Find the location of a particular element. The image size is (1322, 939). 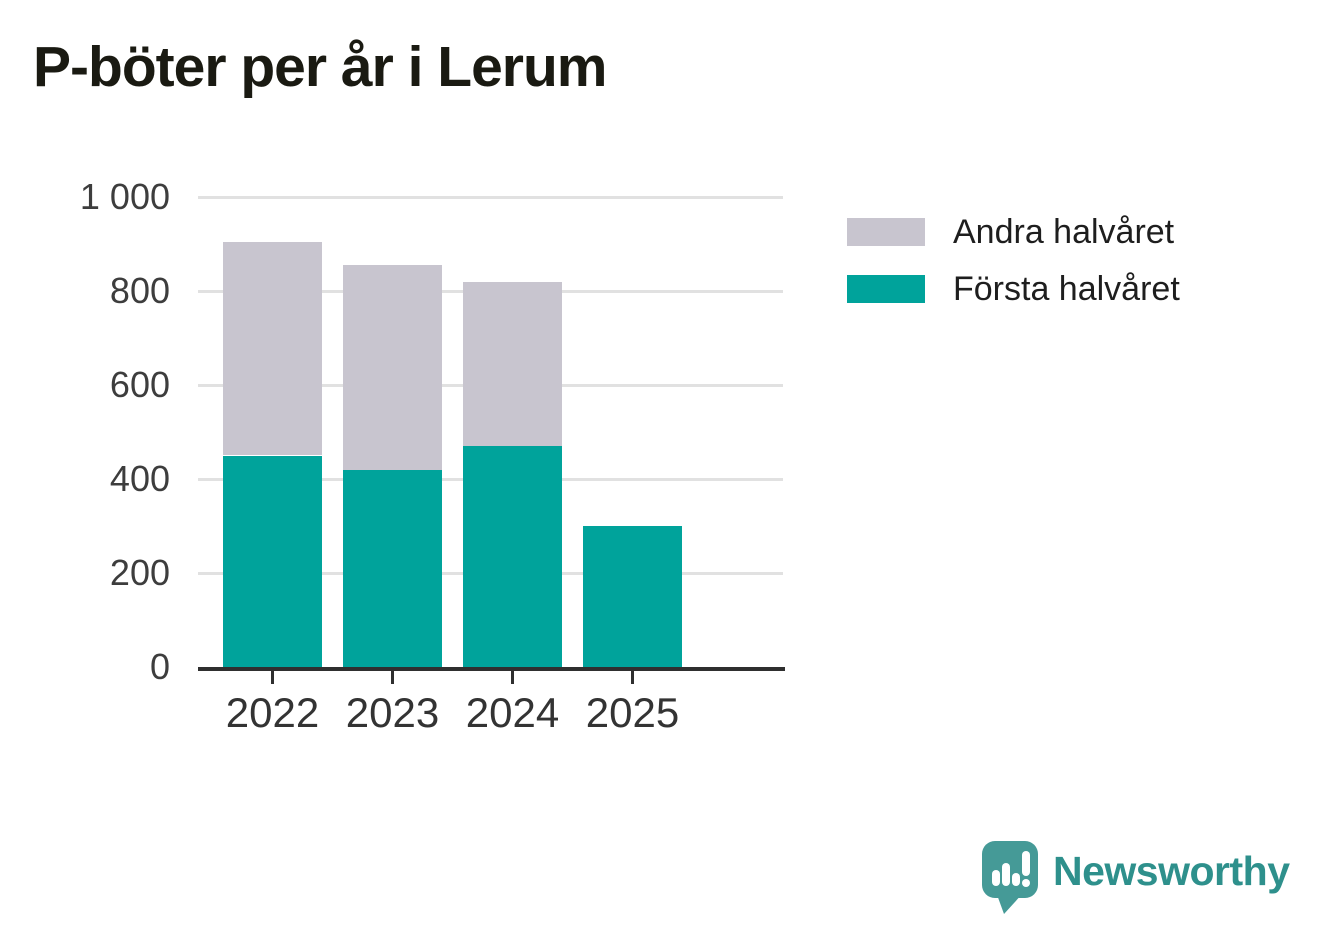

y-axis-label: 0 is located at coordinates (159, 666).